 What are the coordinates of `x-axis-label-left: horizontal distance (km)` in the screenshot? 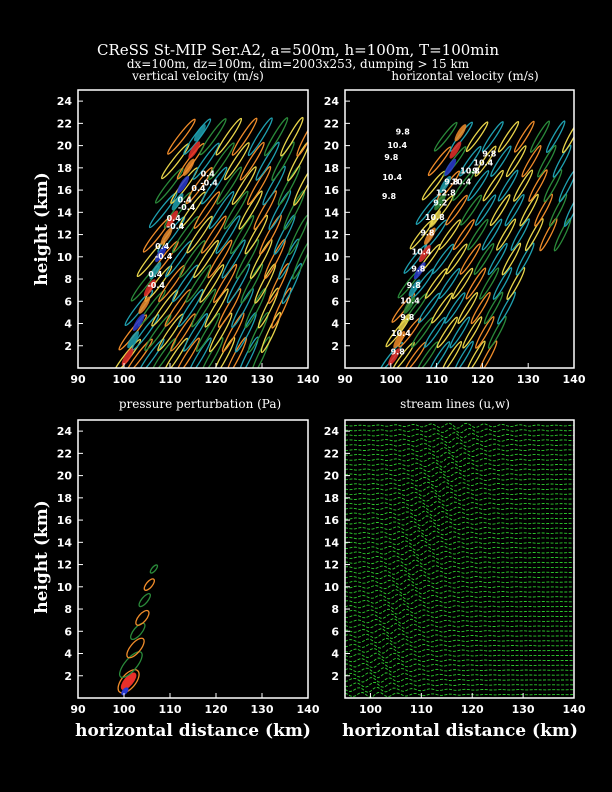 It's located at (193, 731).